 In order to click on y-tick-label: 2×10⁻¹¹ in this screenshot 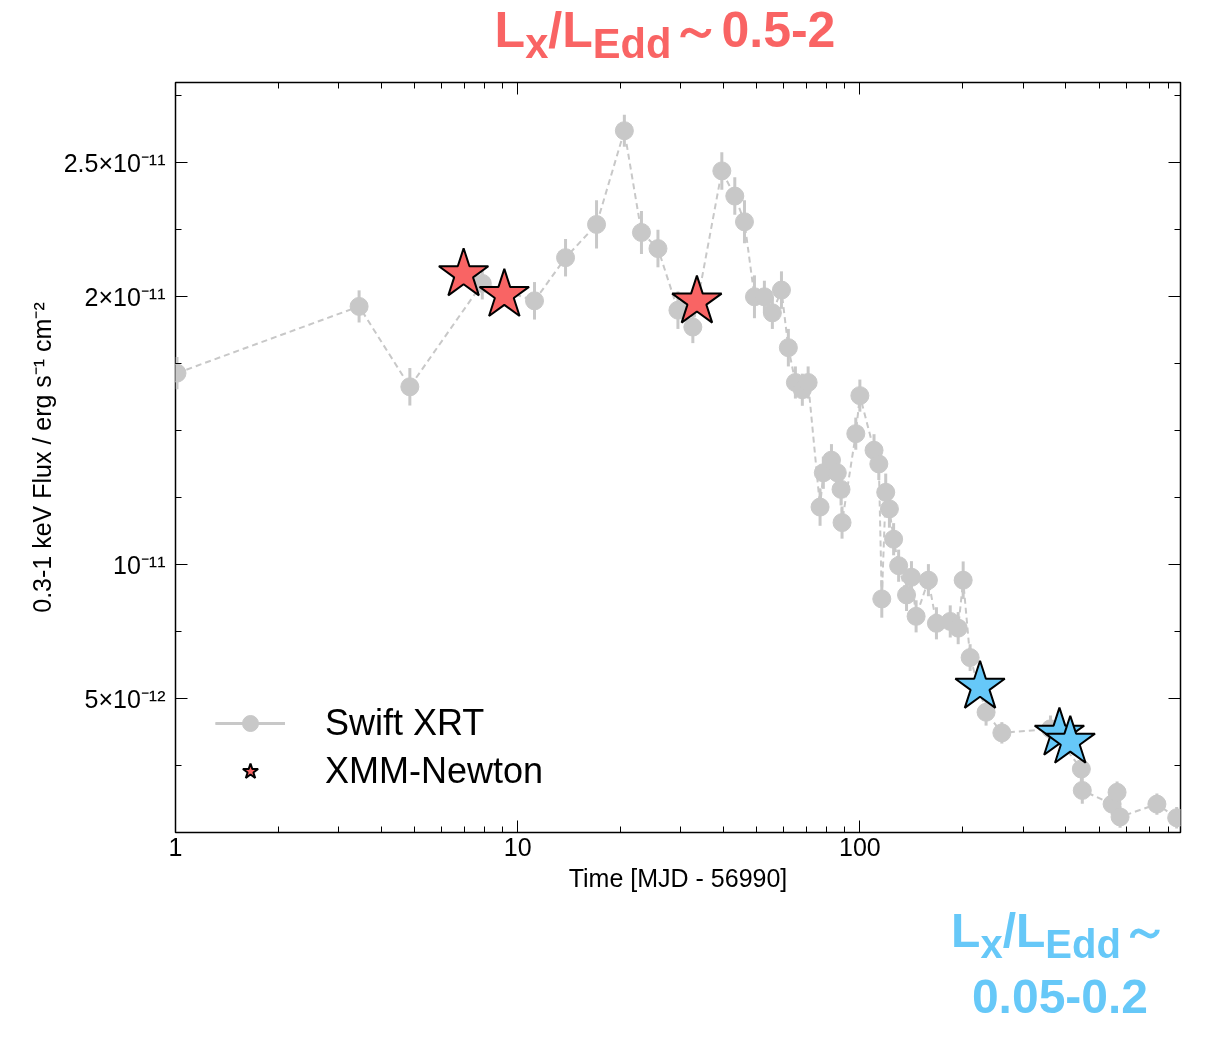, I will do `click(125, 296)`.